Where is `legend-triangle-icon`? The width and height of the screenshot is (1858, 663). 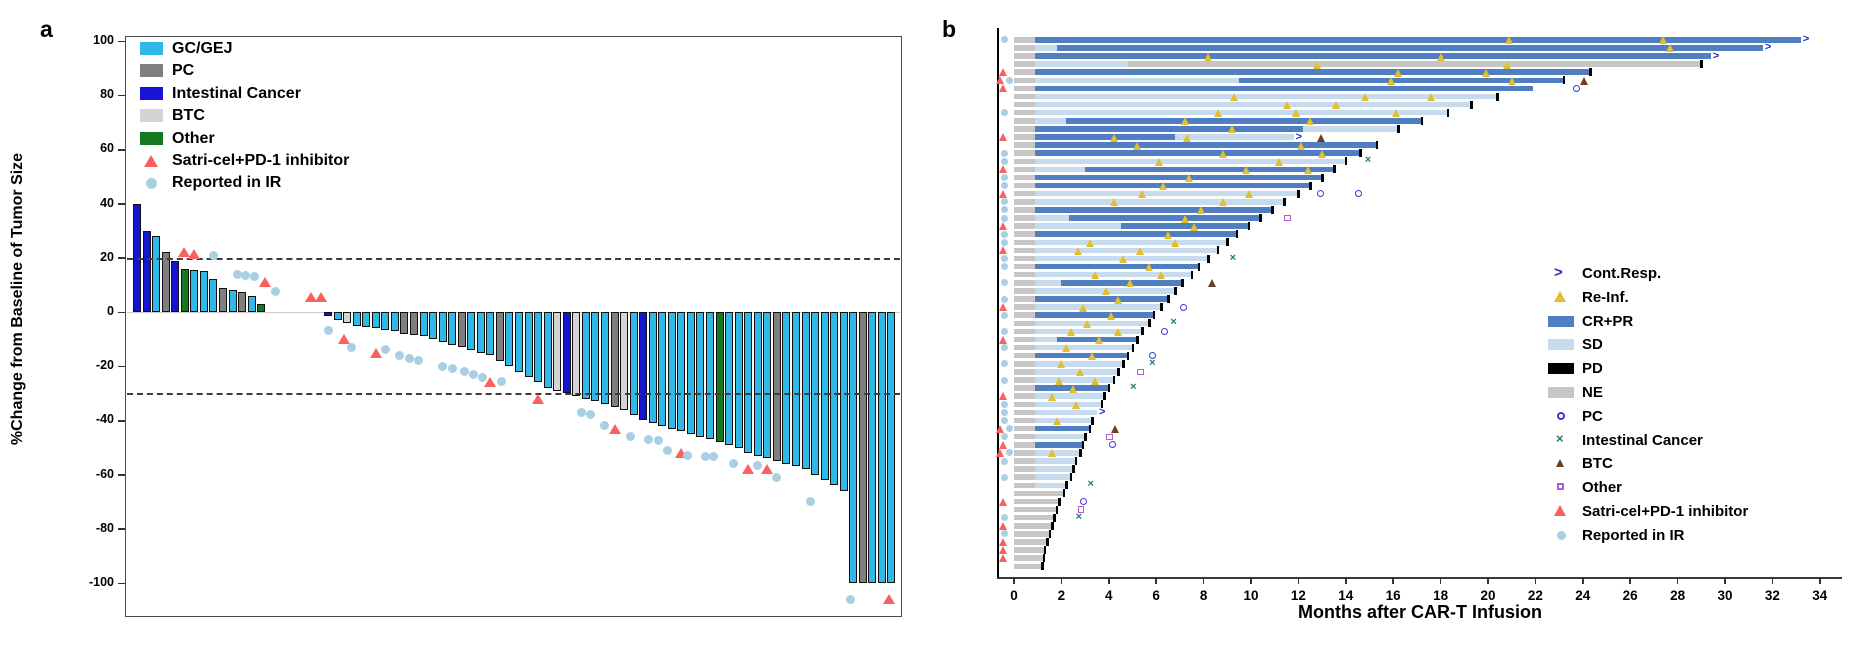 legend-triangle-icon is located at coordinates (1560, 510).